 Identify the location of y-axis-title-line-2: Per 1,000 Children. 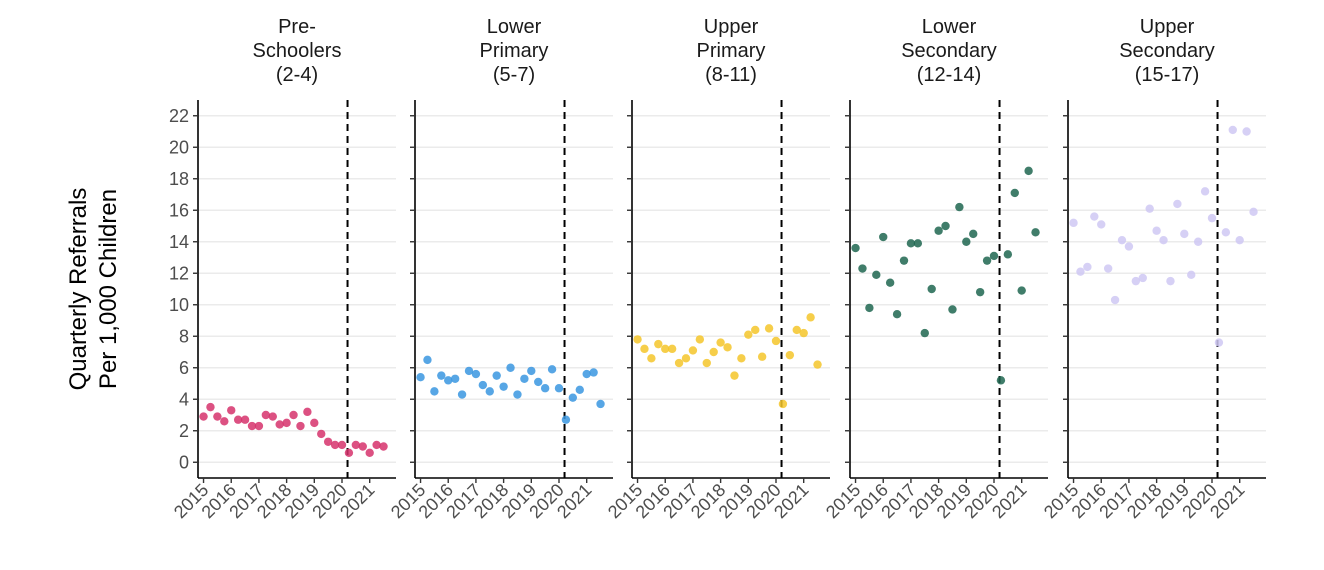
(108, 289).